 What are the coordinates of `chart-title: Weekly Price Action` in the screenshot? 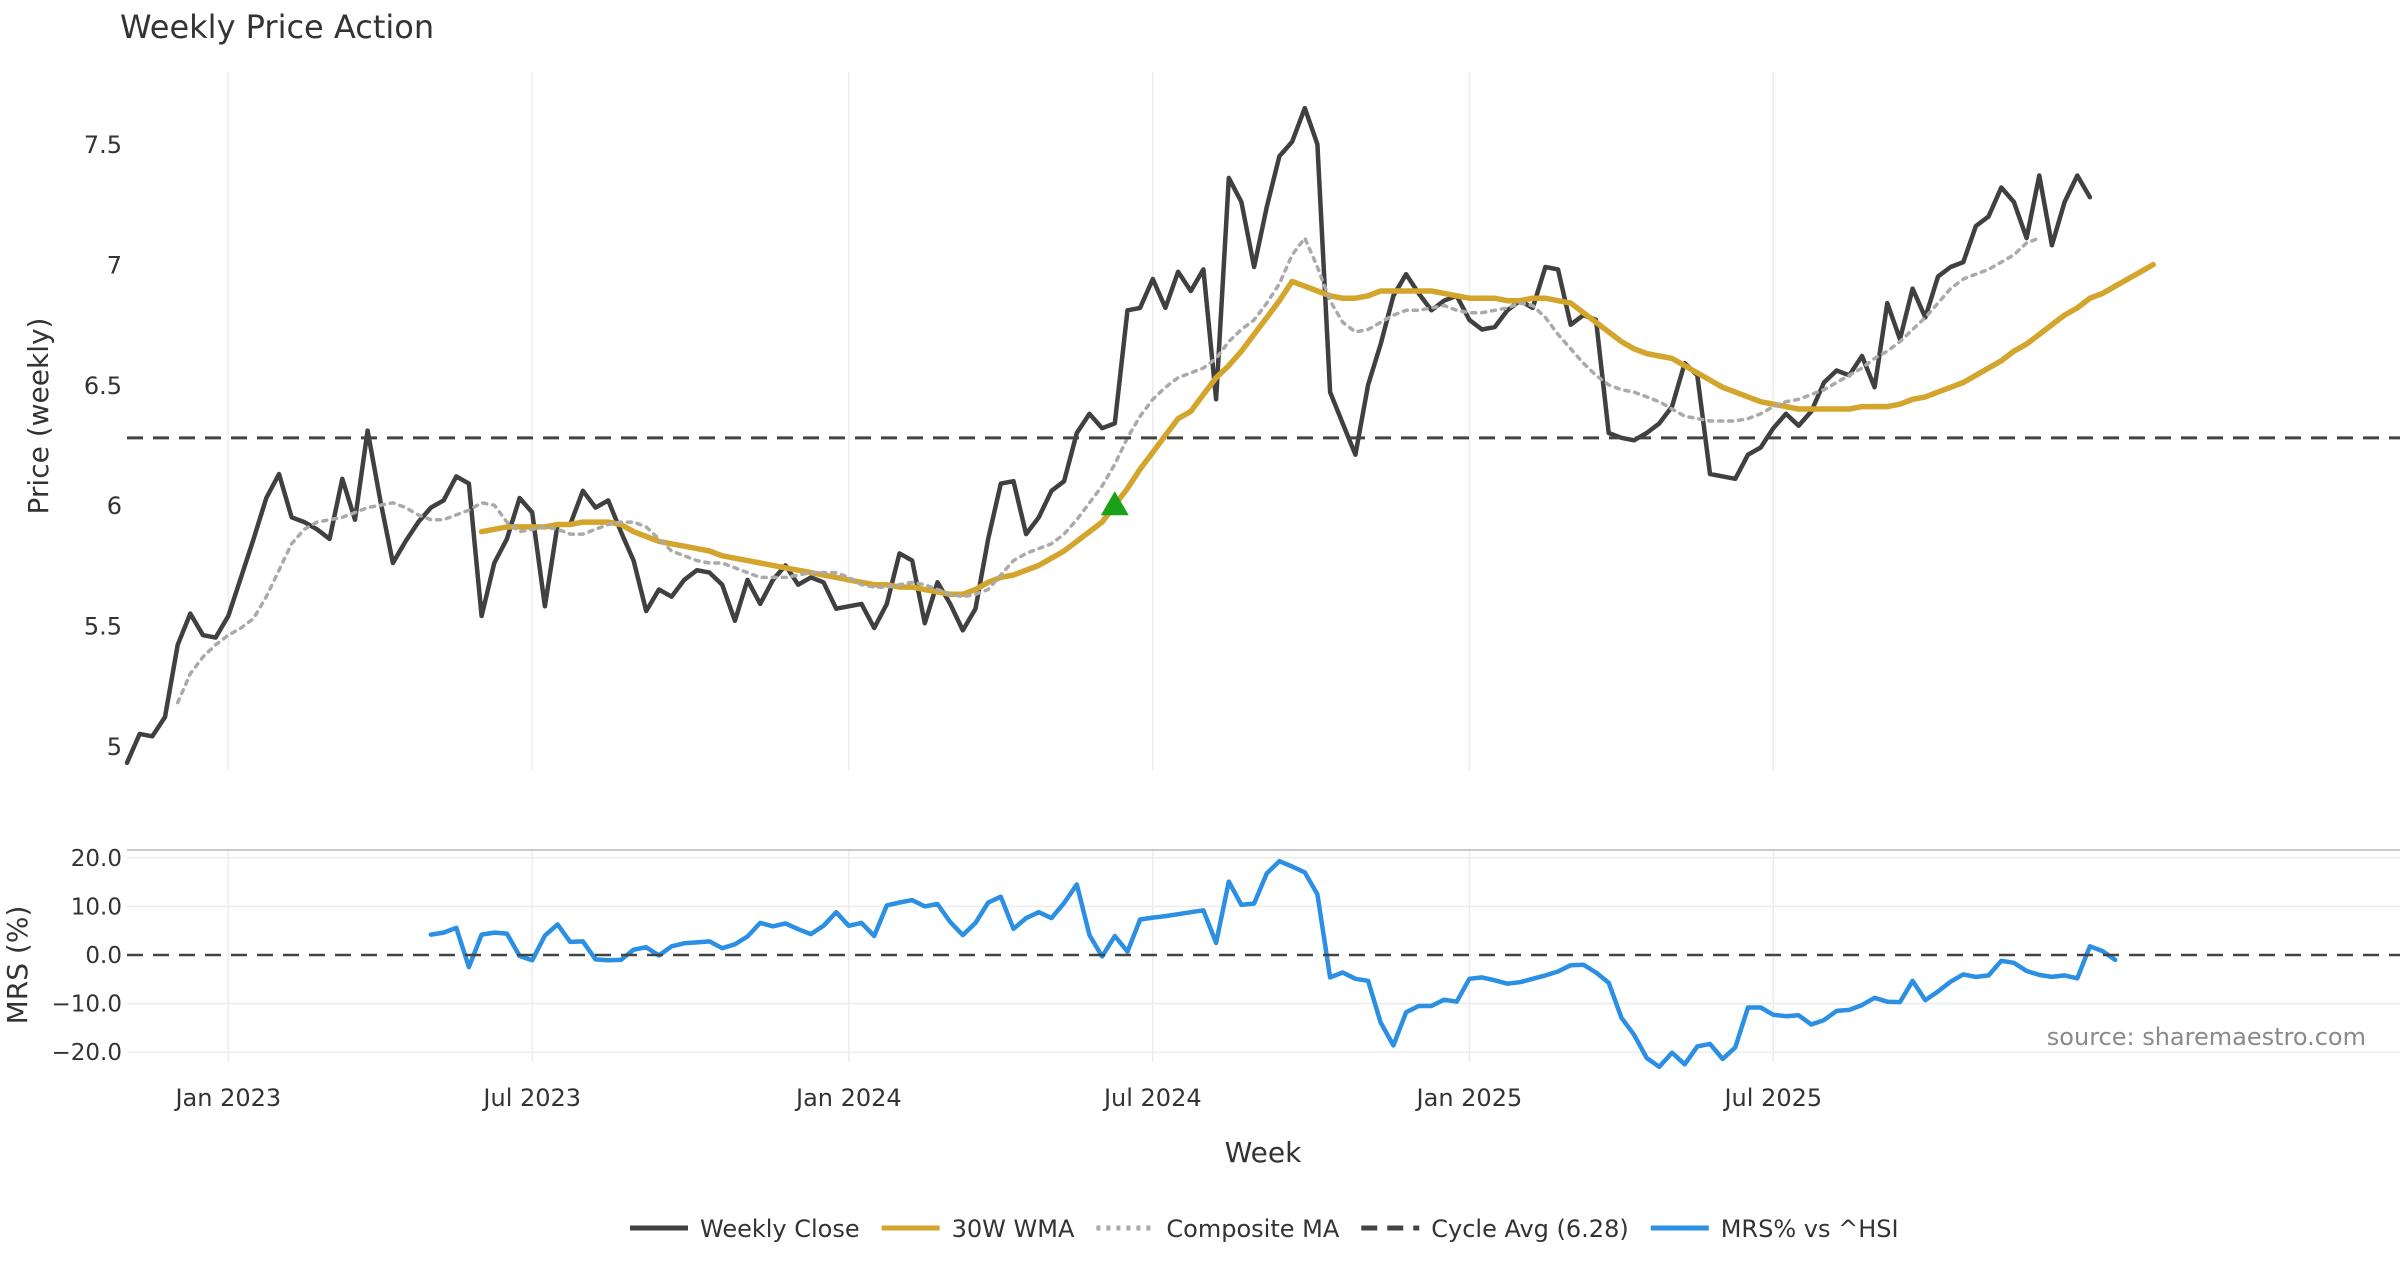 It's located at (277, 27).